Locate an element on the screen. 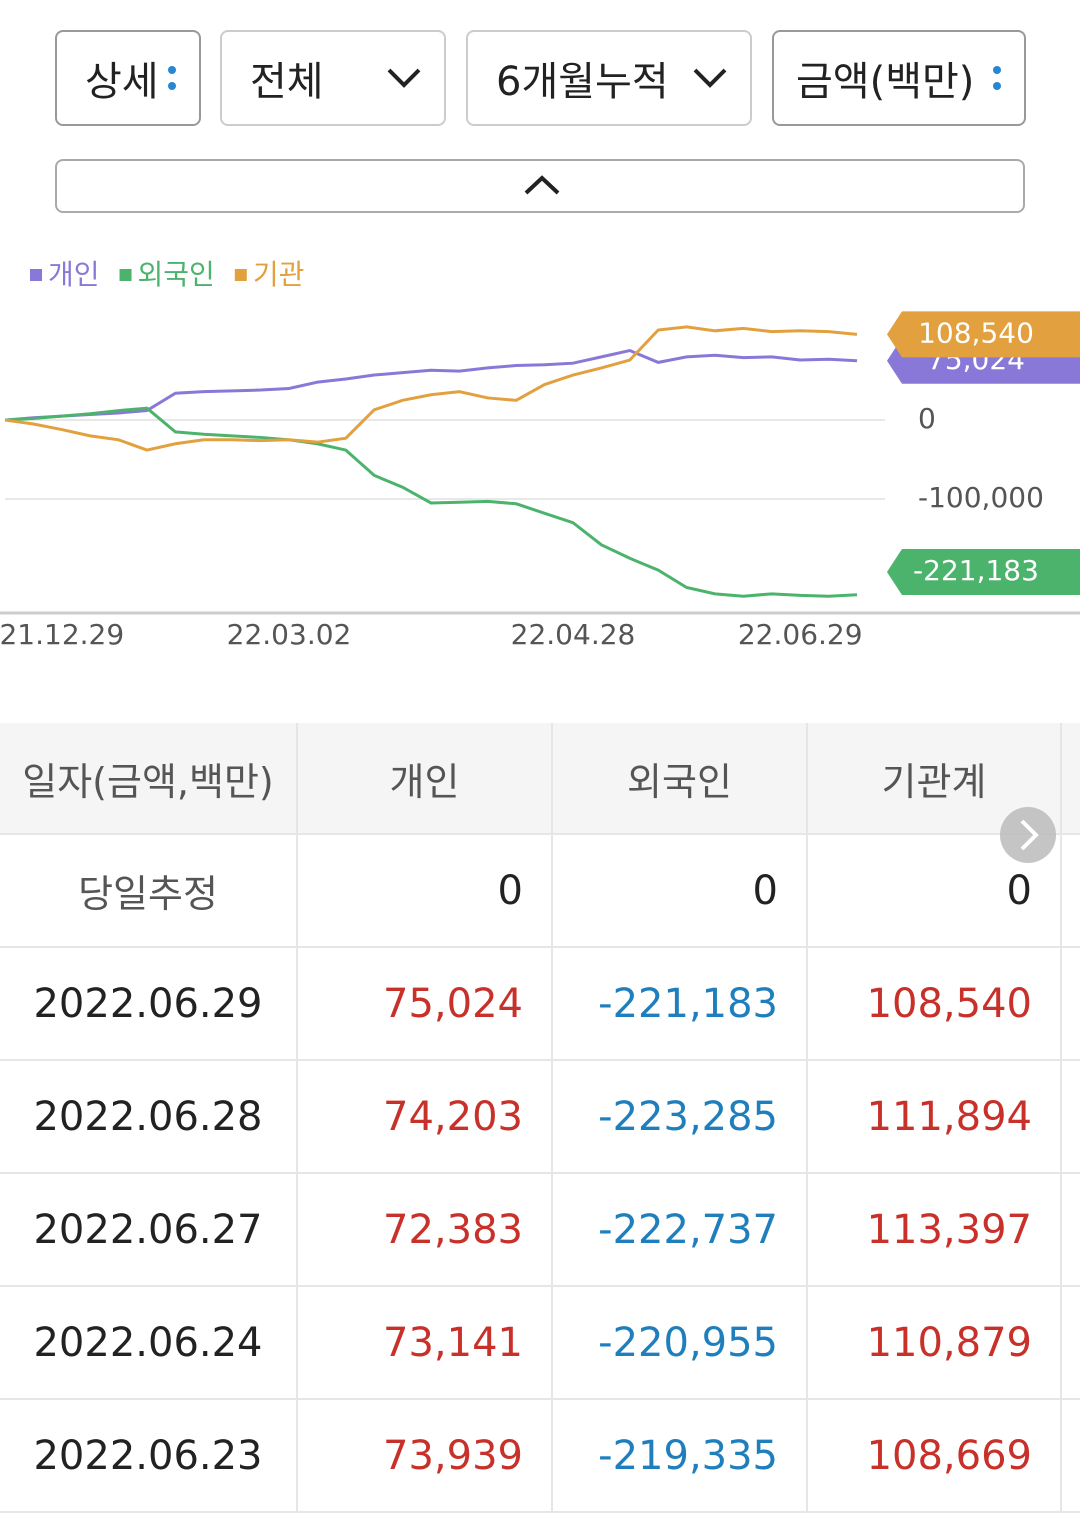  flag-label: 108,540 is located at coordinates (976, 332).